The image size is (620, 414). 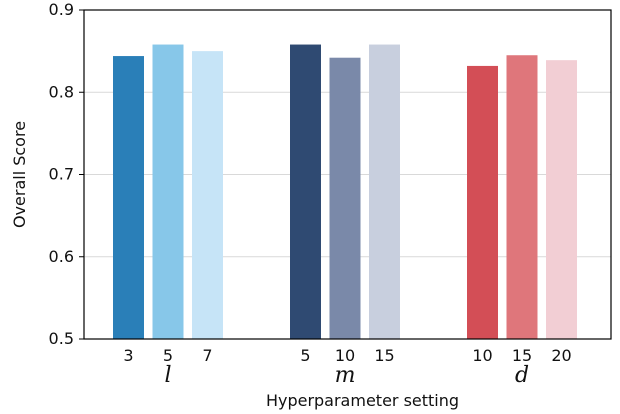 What do you see at coordinates (362, 400) in the screenshot?
I see `x-axis-title: Hyperparameter setting` at bounding box center [362, 400].